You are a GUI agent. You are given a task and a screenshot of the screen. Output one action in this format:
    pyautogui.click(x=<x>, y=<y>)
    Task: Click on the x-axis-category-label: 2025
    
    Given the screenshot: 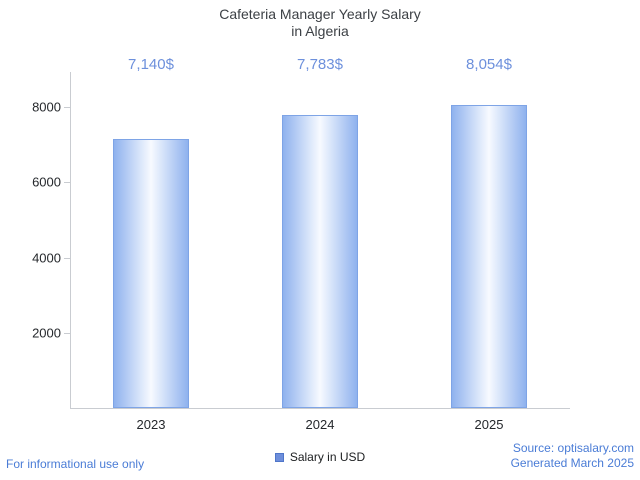 What is the action you would take?
    pyautogui.click(x=489, y=424)
    